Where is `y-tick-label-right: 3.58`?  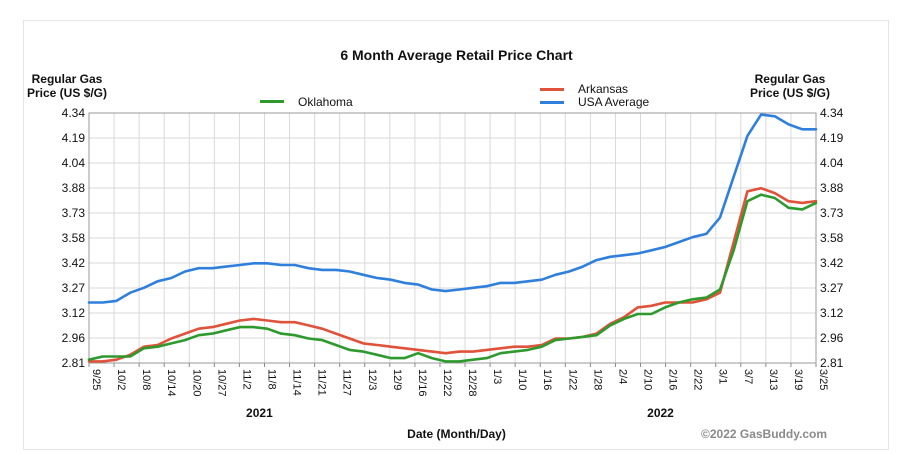
y-tick-label-right: 3.58 is located at coordinates (832, 238).